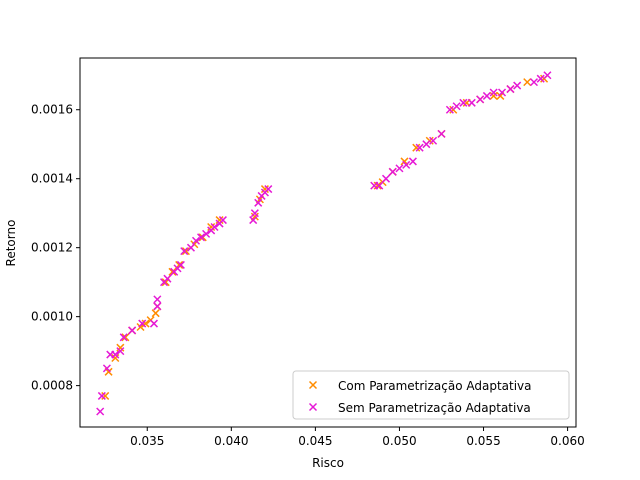  Describe the element at coordinates (567, 441) in the screenshot. I see `x-tick-label: 0.060` at that location.